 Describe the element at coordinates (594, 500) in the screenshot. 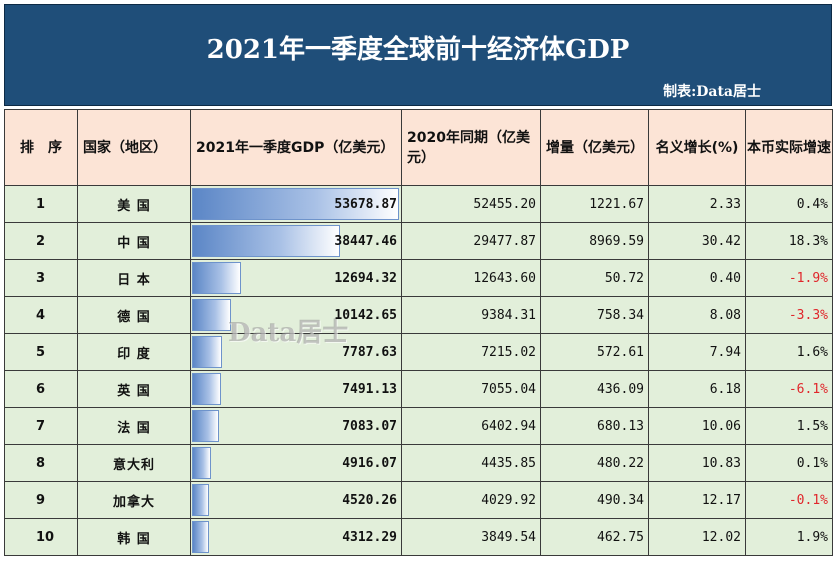

I see `increase-cell: 490.34` at that location.